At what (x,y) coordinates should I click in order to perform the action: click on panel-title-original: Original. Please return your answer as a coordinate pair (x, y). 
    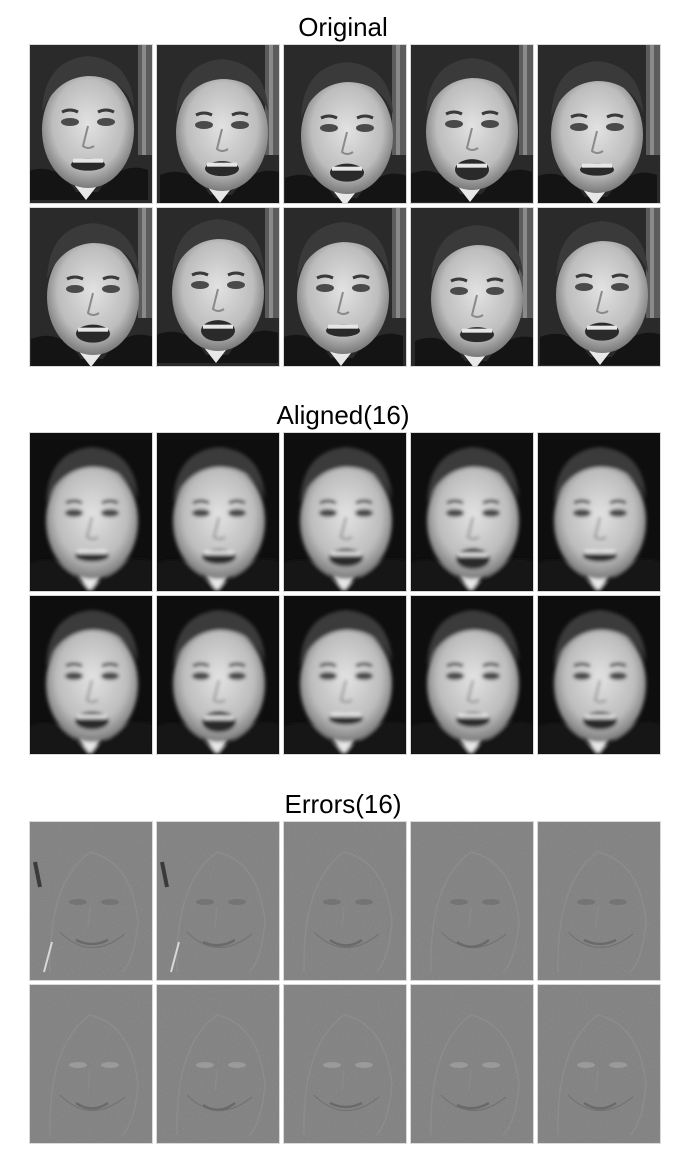
    Looking at the image, I should click on (343, 27).